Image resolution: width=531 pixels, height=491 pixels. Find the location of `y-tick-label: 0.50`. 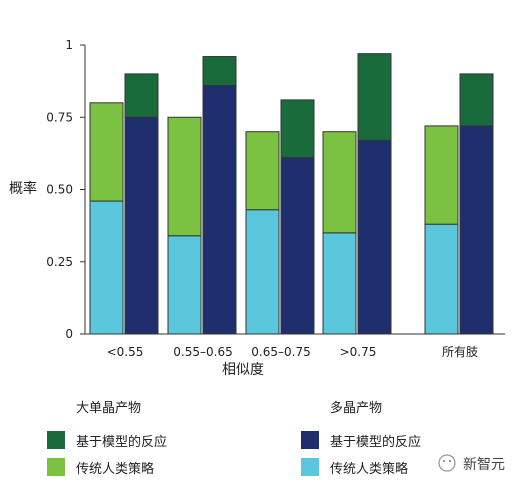

y-tick-label: 0.50 is located at coordinates (59, 190).